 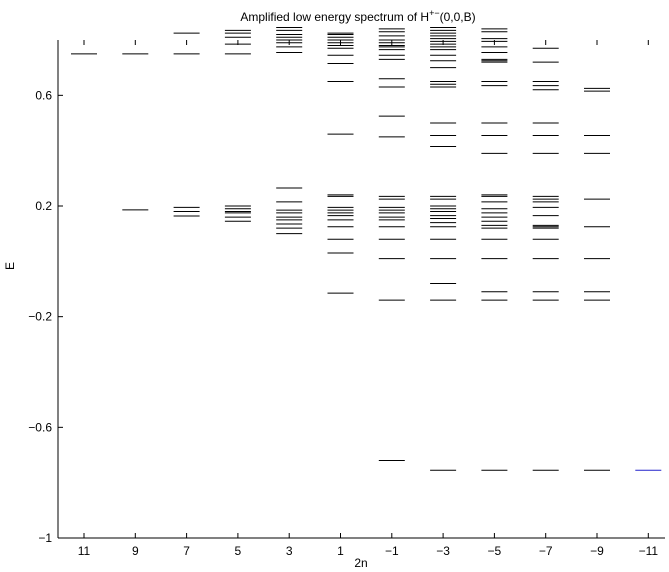 I want to click on x-tick-label: 7, so click(x=186, y=551).